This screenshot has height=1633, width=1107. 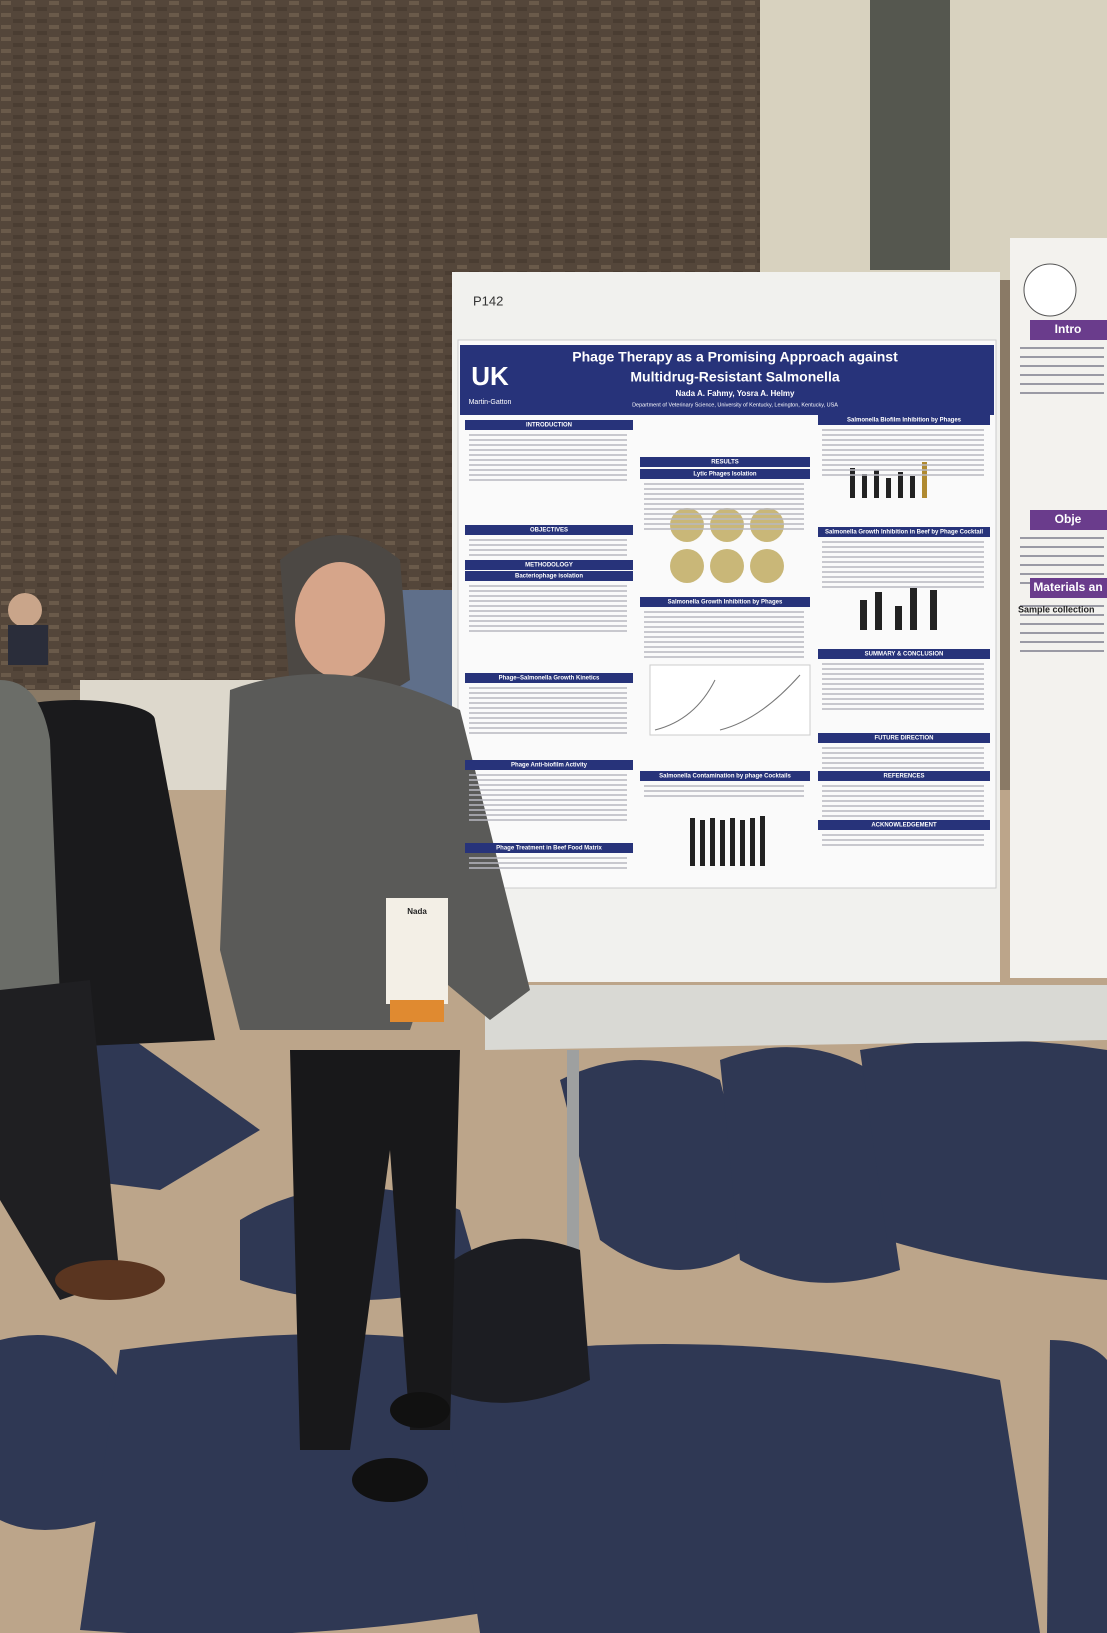 I want to click on section-heading: REFERENCES, so click(x=903, y=777).